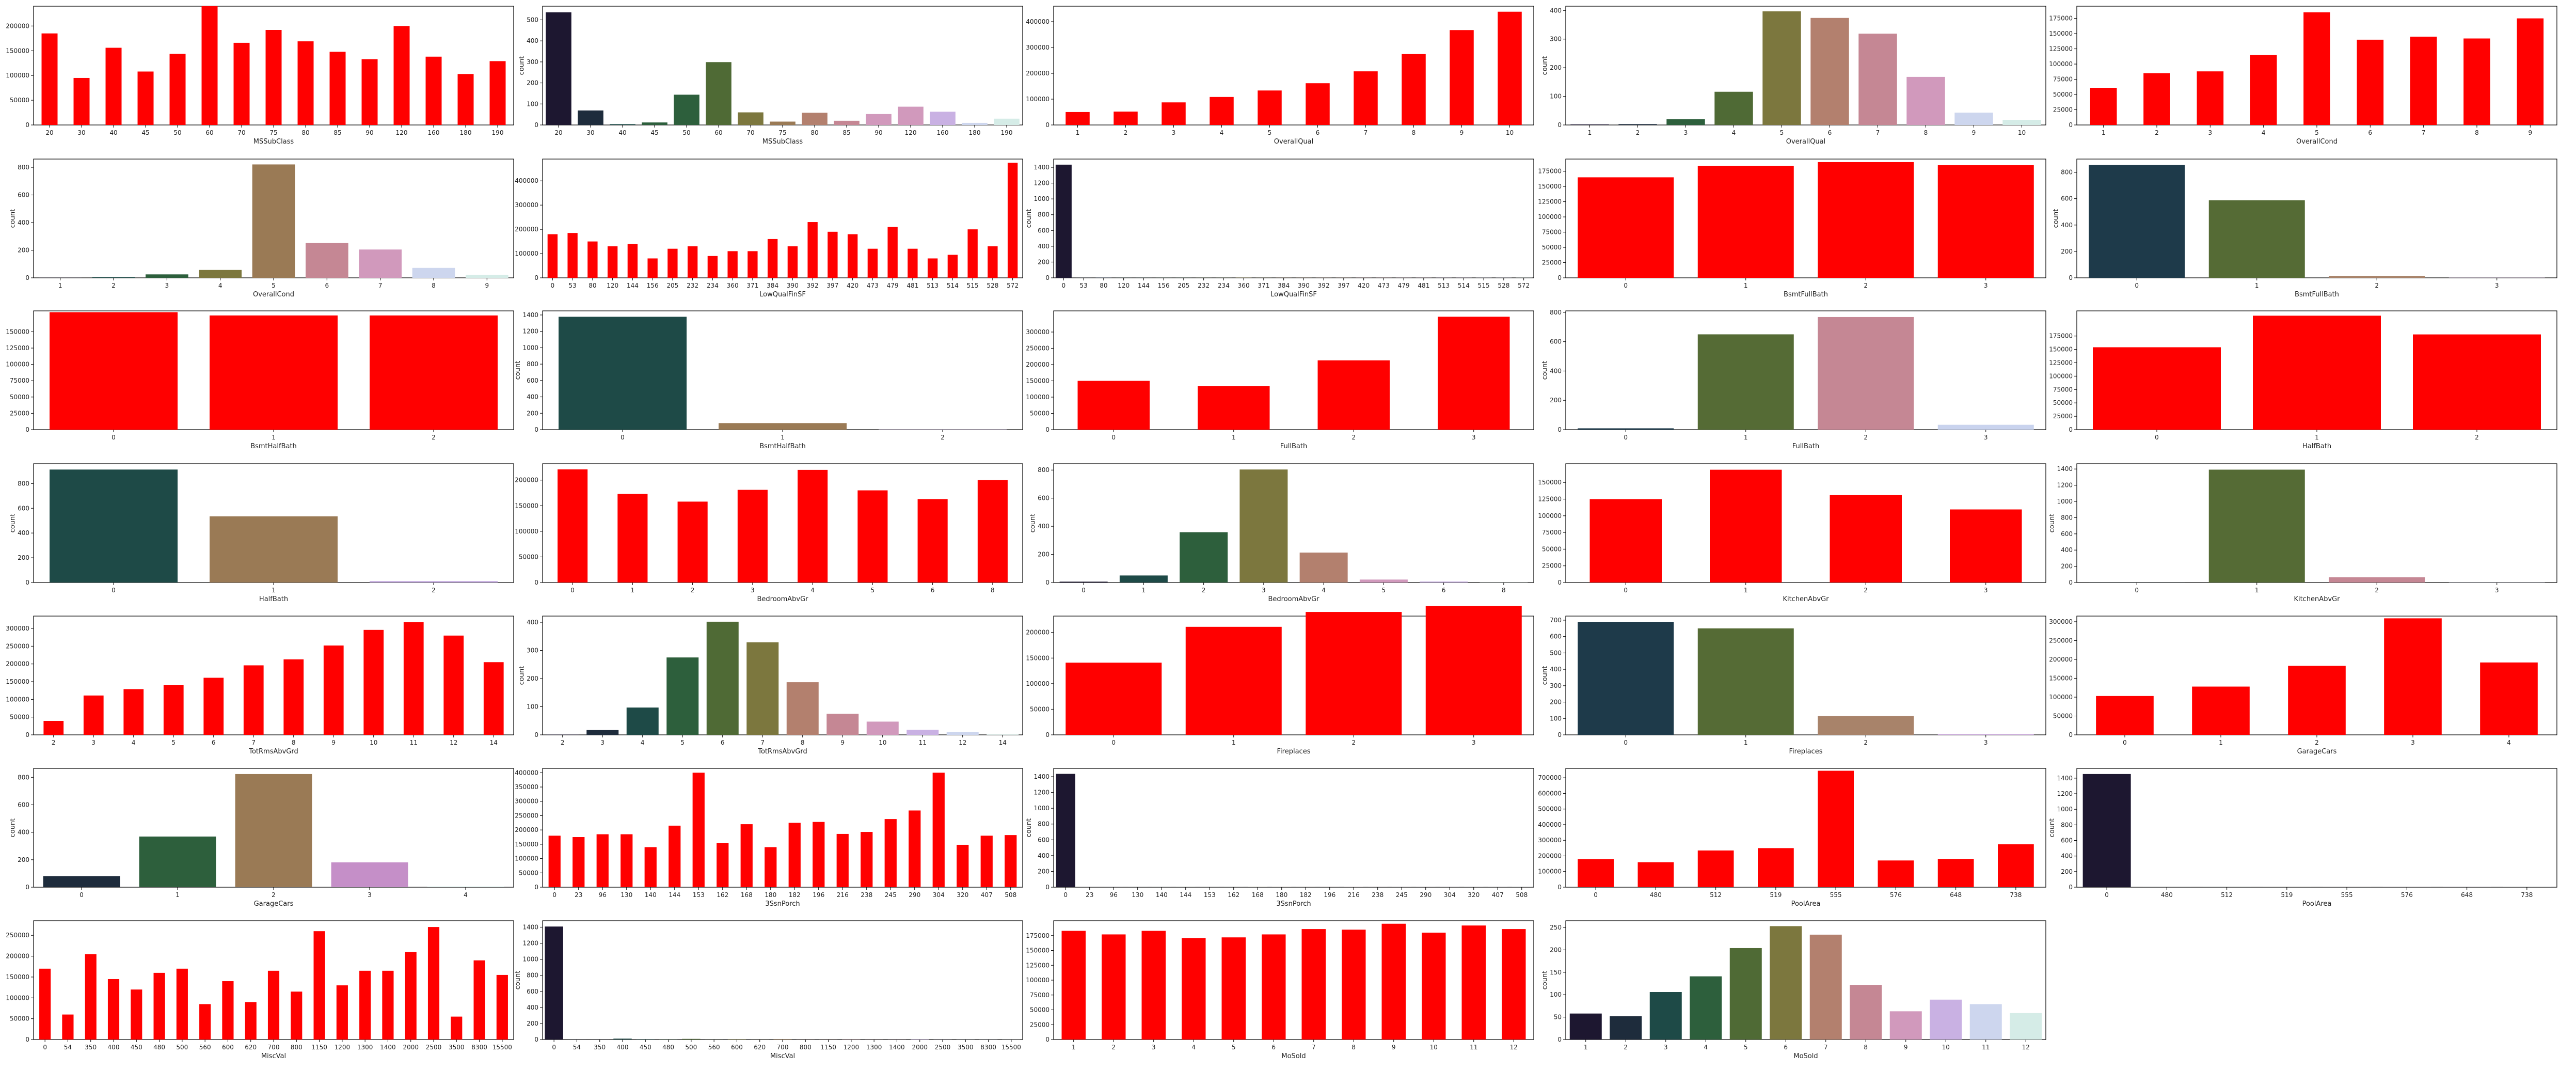 Image resolution: width=2576 pixels, height=1070 pixels. What do you see at coordinates (558, 132) in the screenshot?
I see `x-tick-label: 20` at bounding box center [558, 132].